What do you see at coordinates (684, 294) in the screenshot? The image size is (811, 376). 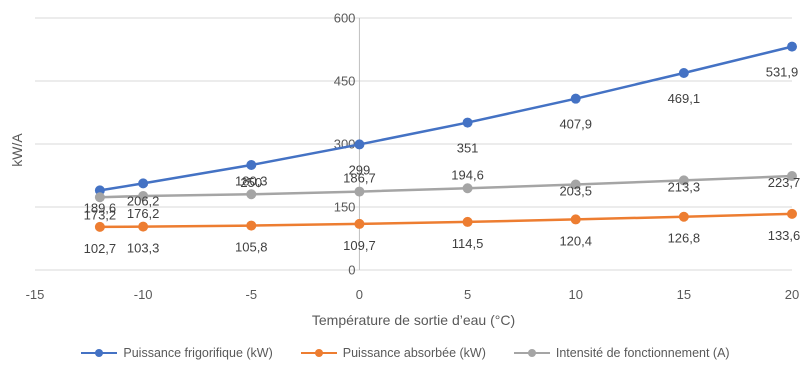 I see `x-tick-label: 15` at bounding box center [684, 294].